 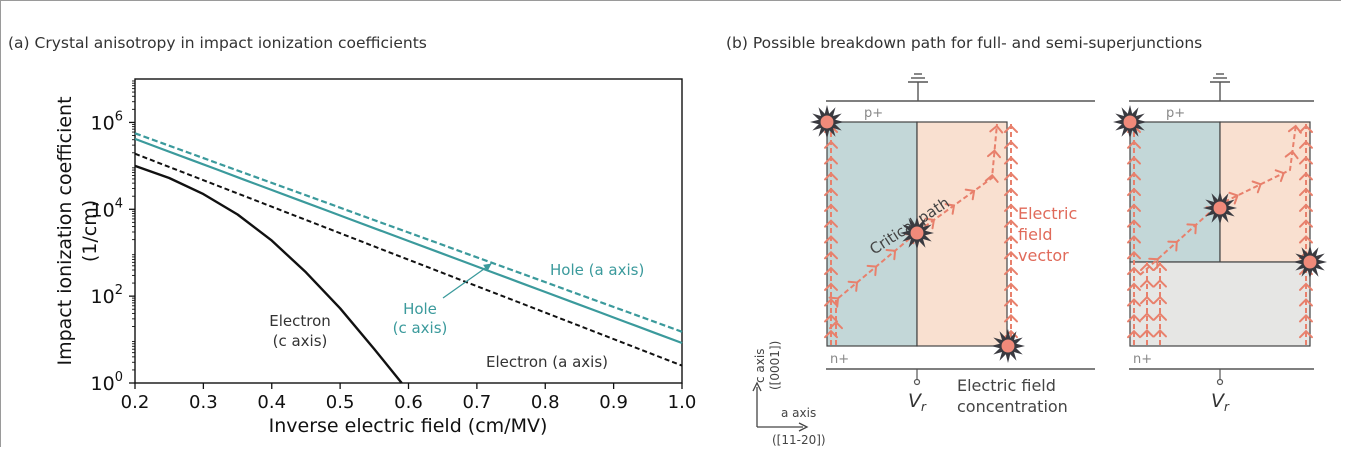 I want to click on hole-c-label-line1: Hole, so click(x=420, y=309).